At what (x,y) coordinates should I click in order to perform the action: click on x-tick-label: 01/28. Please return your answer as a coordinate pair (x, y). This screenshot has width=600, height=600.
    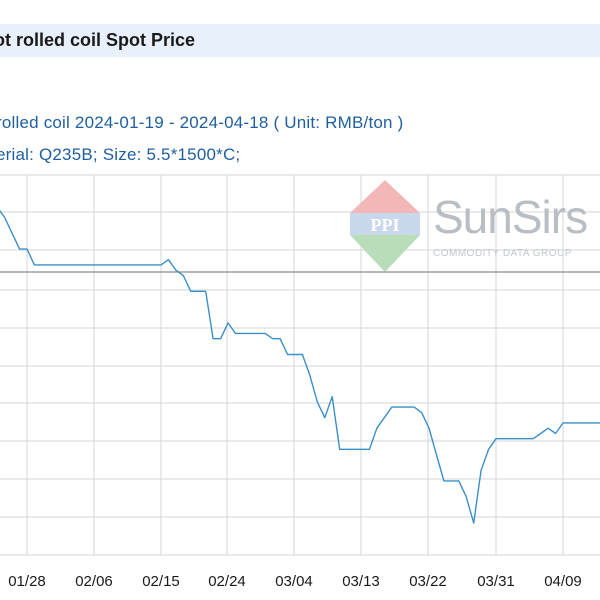
    Looking at the image, I should click on (27, 581).